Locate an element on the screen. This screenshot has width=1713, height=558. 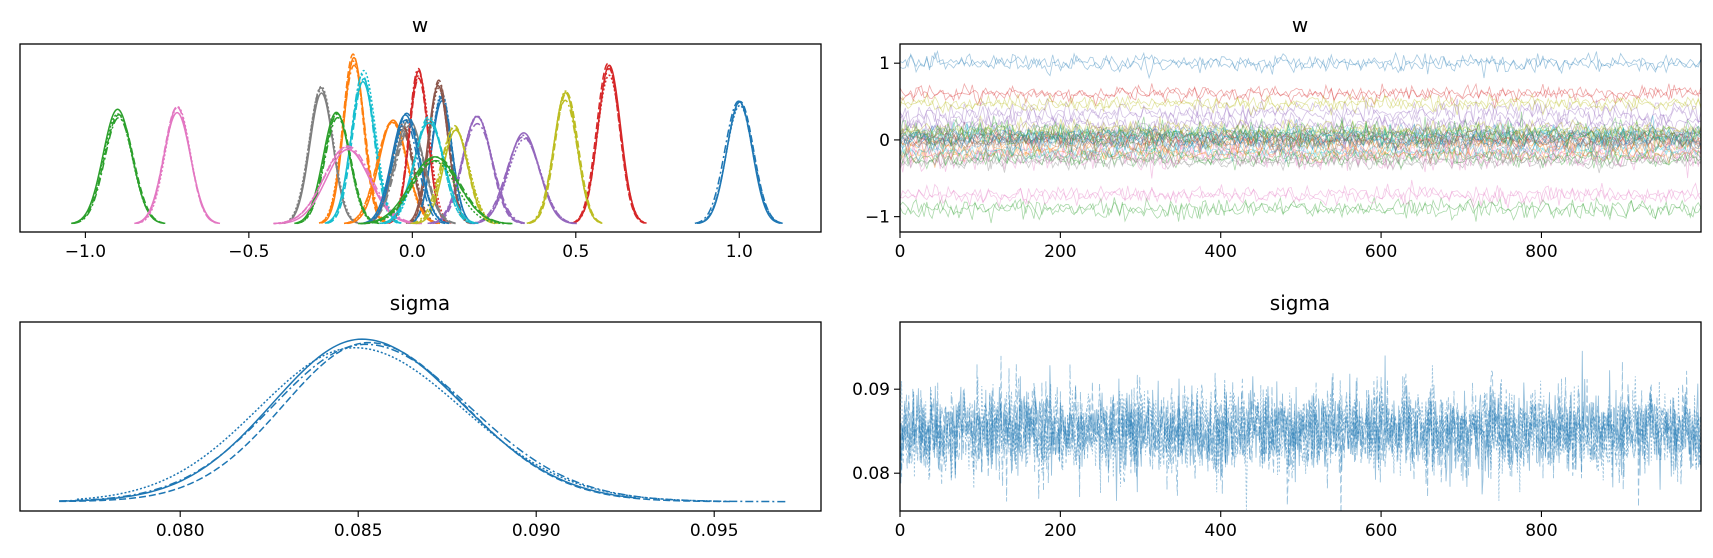
y-tick-label: 0 is located at coordinates (884, 141).